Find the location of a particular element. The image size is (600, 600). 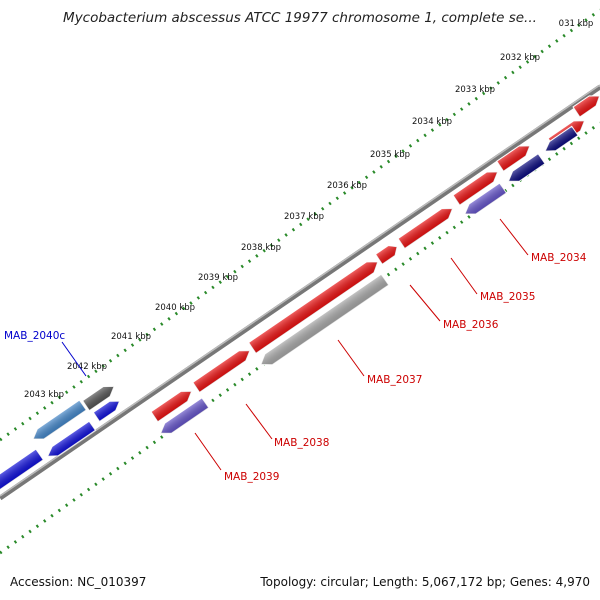

gene-arrow-small is located at coordinates (387, 253).